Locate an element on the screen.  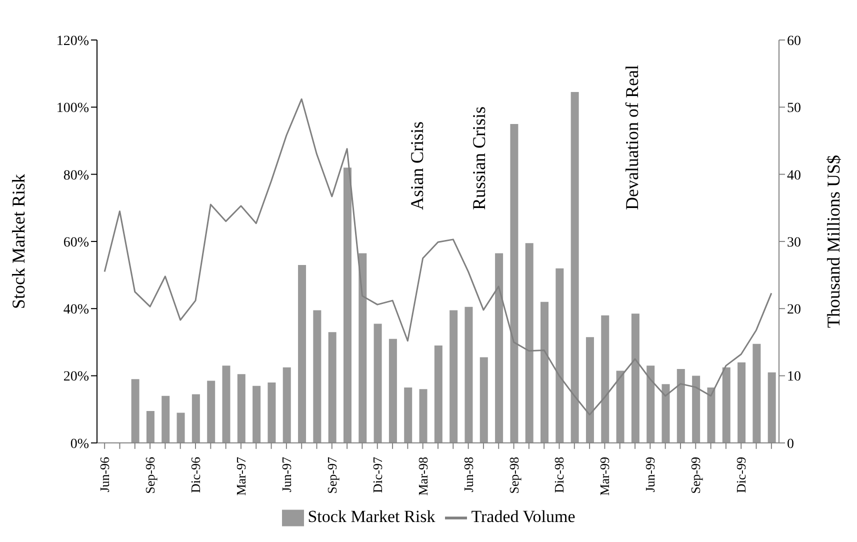
legend-label: Traded Volume is located at coordinates (523, 516).